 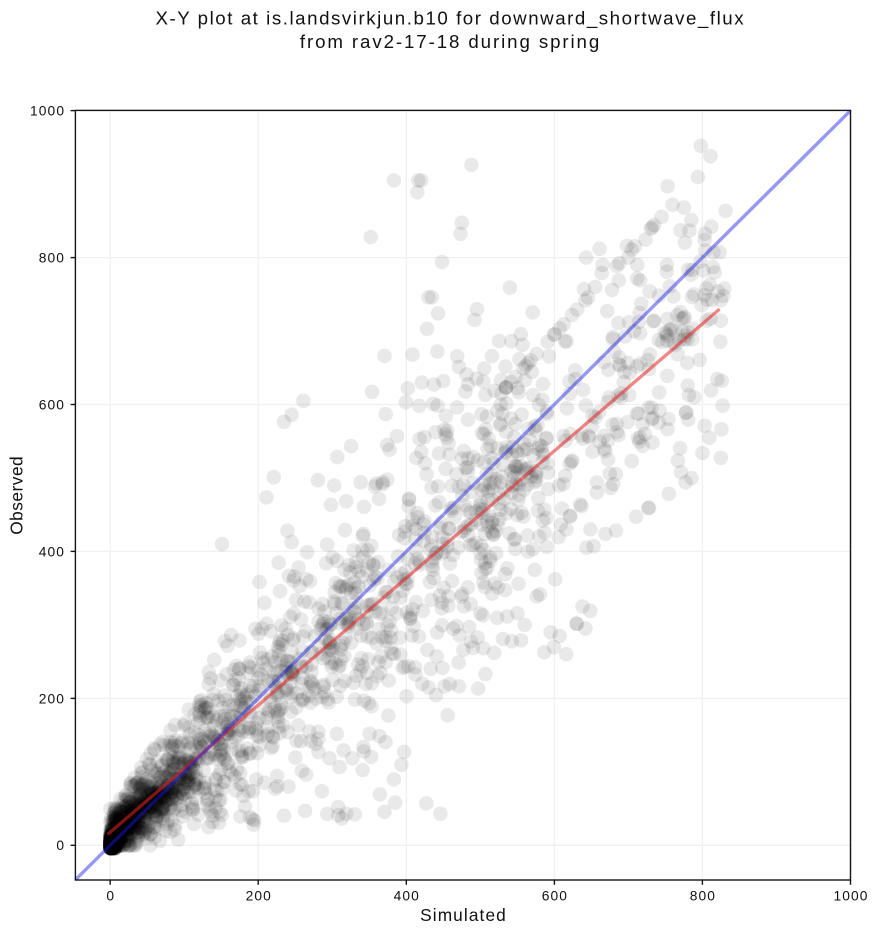 What do you see at coordinates (16, 495) in the screenshot?
I see `svg-text: Observed` at bounding box center [16, 495].